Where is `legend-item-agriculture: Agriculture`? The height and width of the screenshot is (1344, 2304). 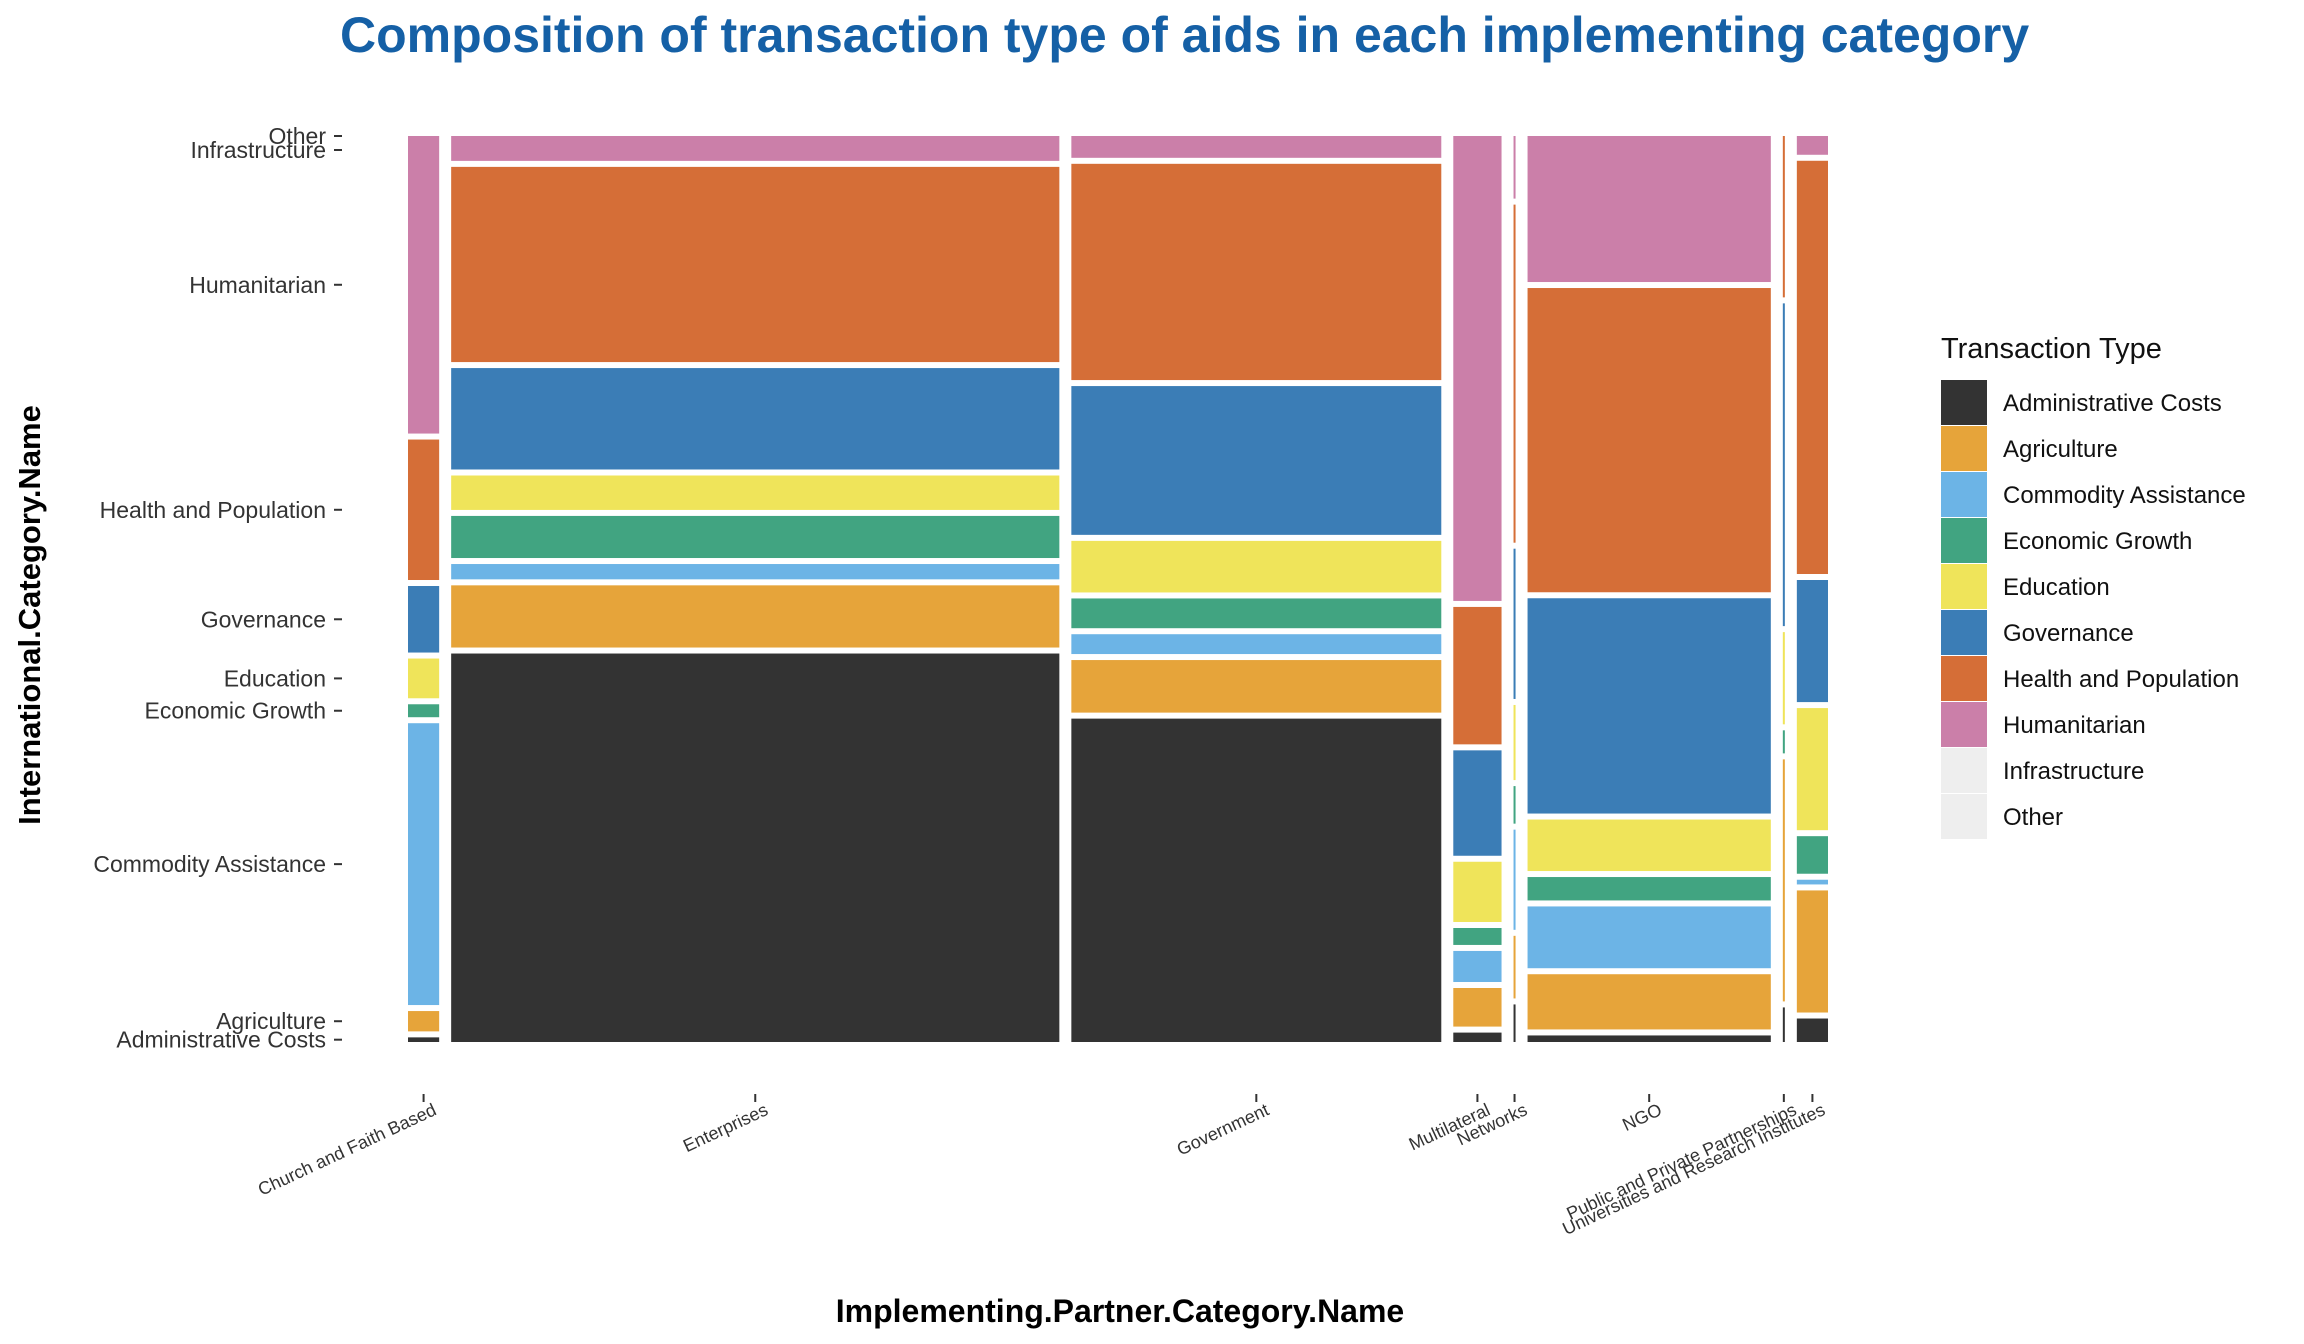
legend-item-agriculture: Agriculture is located at coordinates (2029, 449).